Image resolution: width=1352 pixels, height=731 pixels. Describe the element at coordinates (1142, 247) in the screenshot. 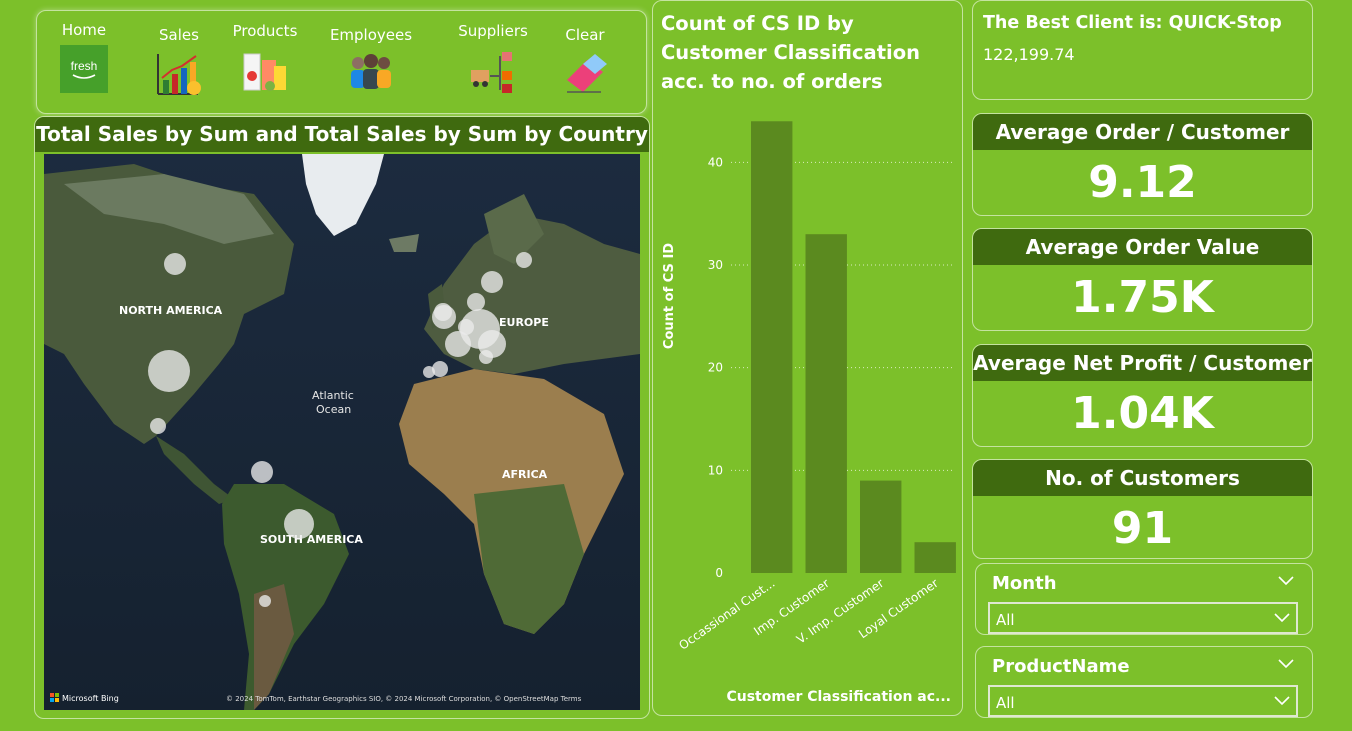

I see `kpi-title: Average Order Value` at that location.